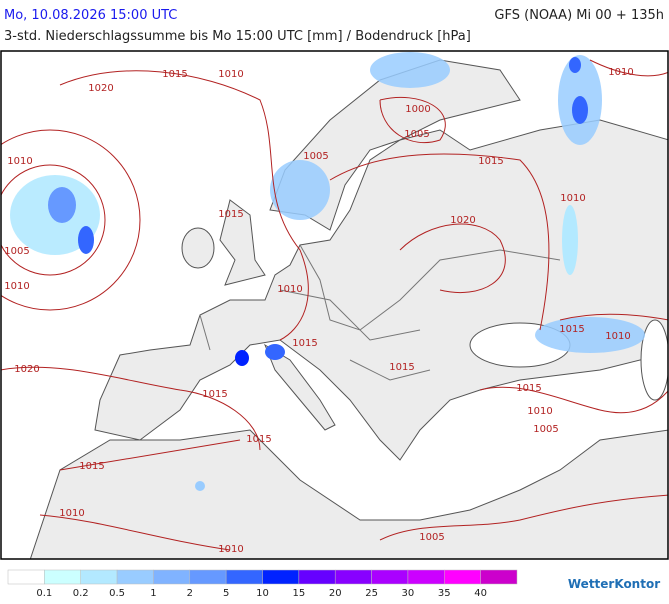 Image resolution: width=669 pixels, height=604 pixels. I want to click on great-britain, so click(242, 242).